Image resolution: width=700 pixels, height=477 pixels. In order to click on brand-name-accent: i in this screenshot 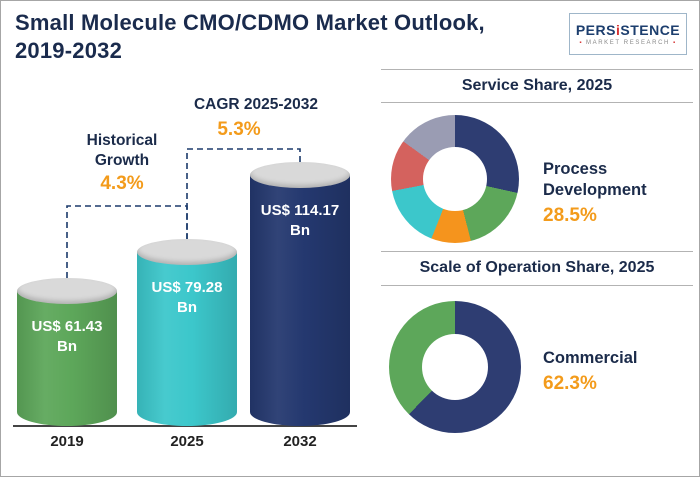, I will do `click(618, 30)`.